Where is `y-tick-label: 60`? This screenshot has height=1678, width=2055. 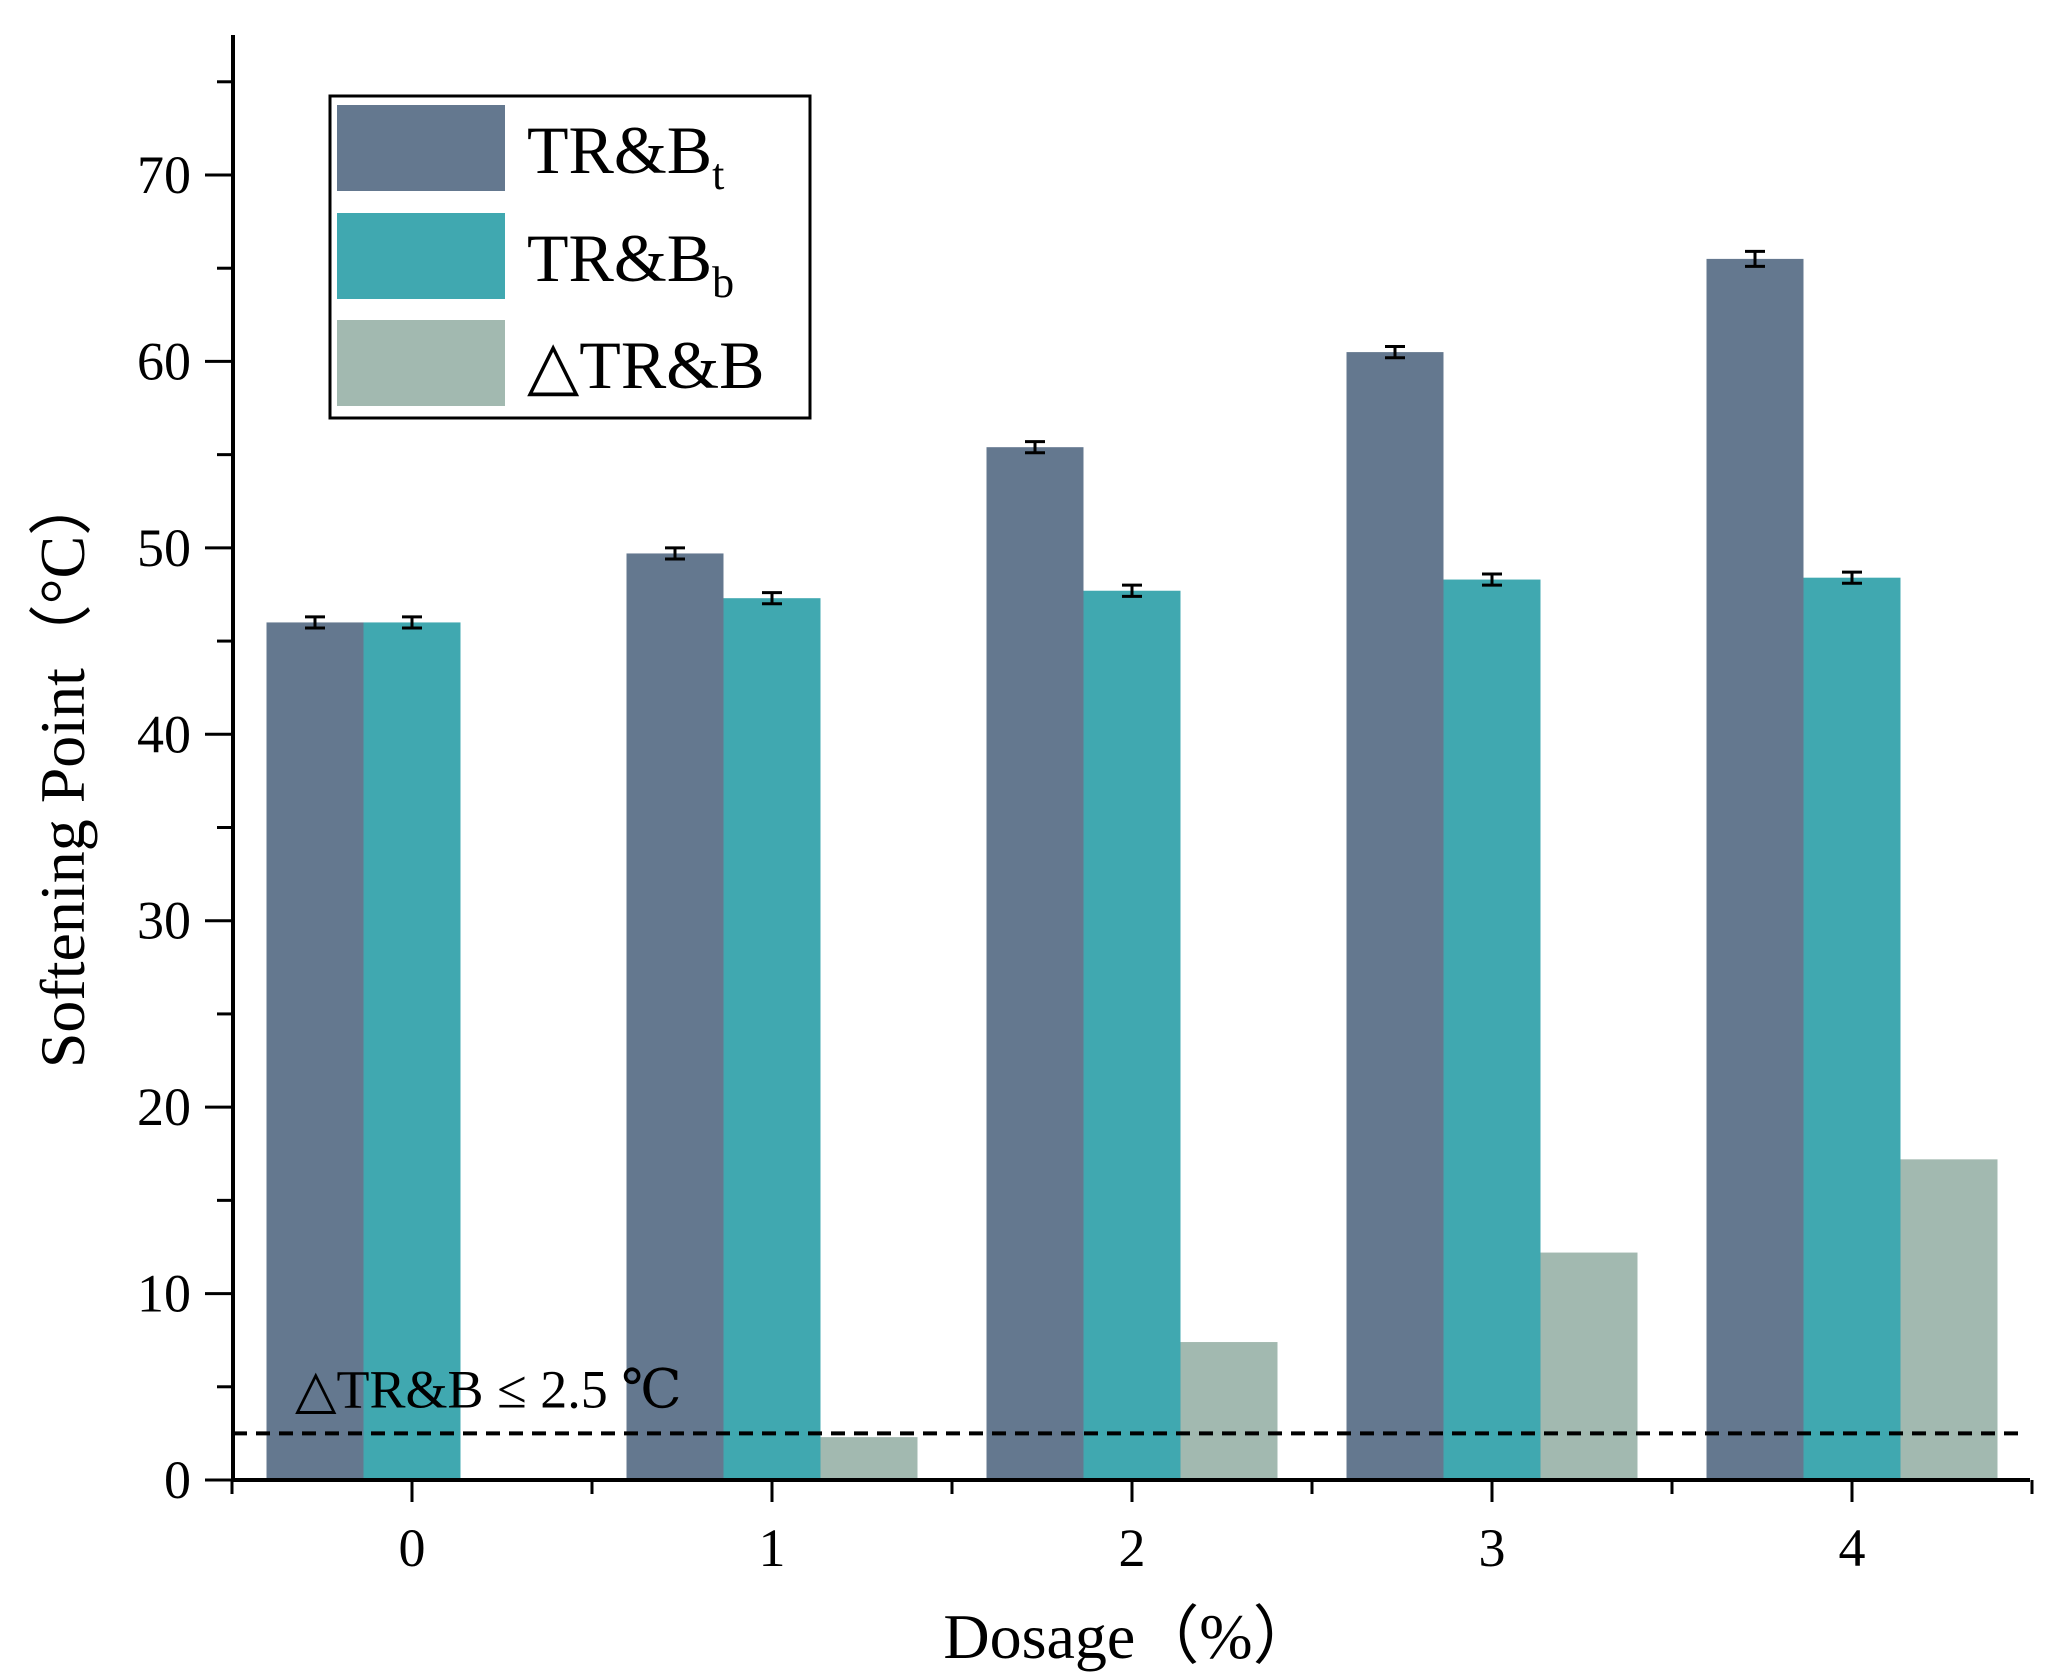 y-tick-label: 60 is located at coordinates (164, 361).